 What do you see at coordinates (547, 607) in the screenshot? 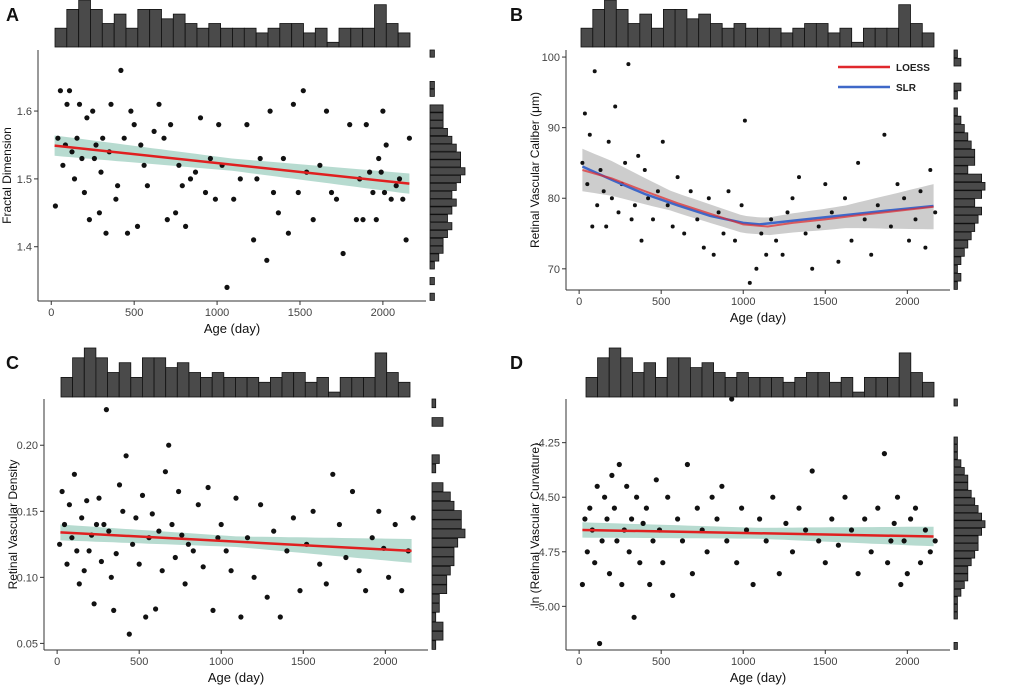
I see `y-tick-label: -5.00` at bounding box center [547, 607].